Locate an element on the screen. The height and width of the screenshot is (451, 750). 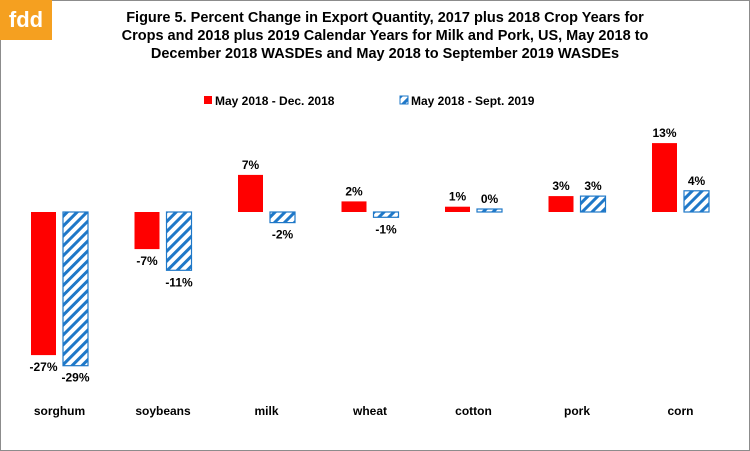
logo-text: fdd is located at coordinates (26, 19).